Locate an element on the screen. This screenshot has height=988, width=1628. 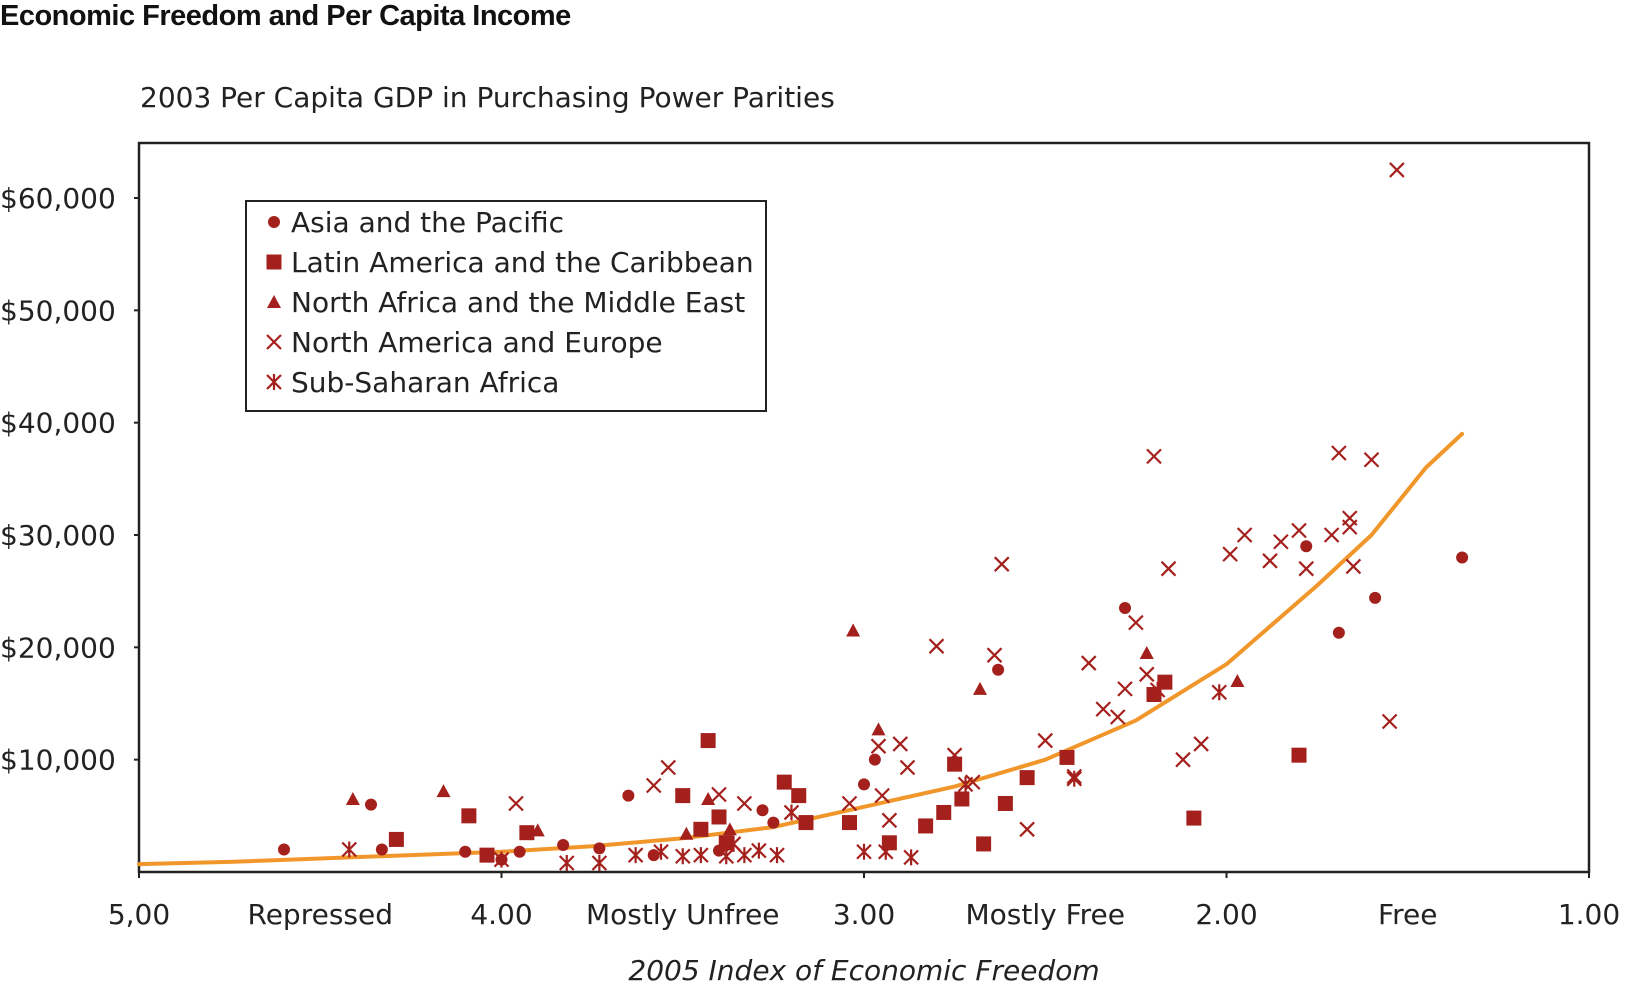
y-tick-label: $50,000 is located at coordinates (58, 310).